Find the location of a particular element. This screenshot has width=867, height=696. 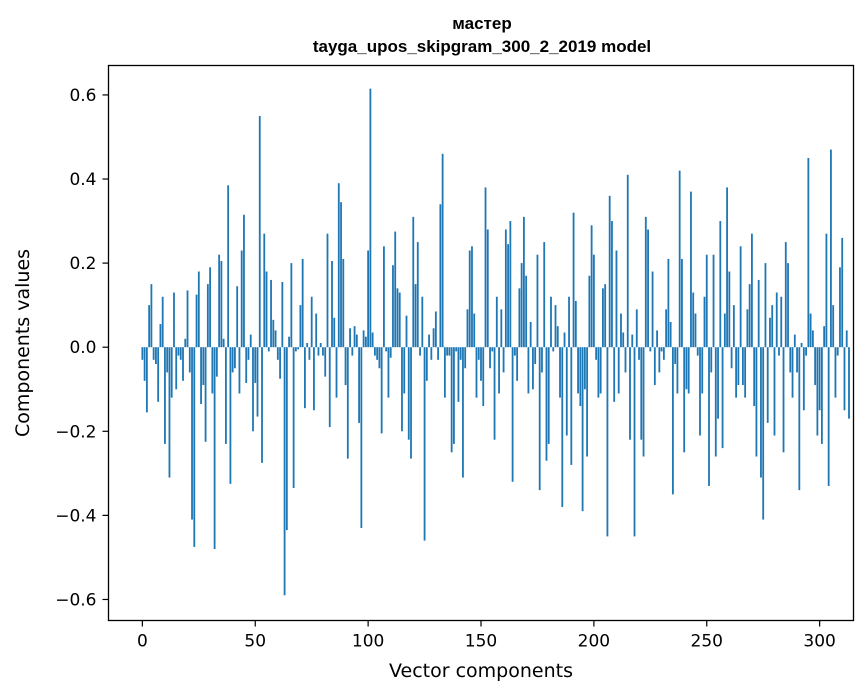

y-tick-label: 0.6 is located at coordinates (82, 96).